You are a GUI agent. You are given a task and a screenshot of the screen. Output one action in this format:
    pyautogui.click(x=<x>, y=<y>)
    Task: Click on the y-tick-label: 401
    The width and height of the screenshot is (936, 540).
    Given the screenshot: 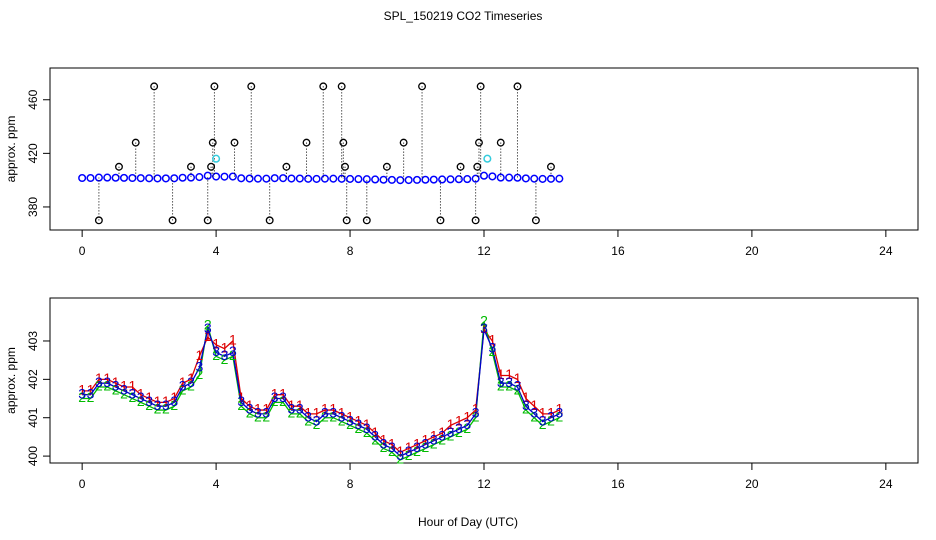 What is the action you would take?
    pyautogui.click(x=33, y=417)
    